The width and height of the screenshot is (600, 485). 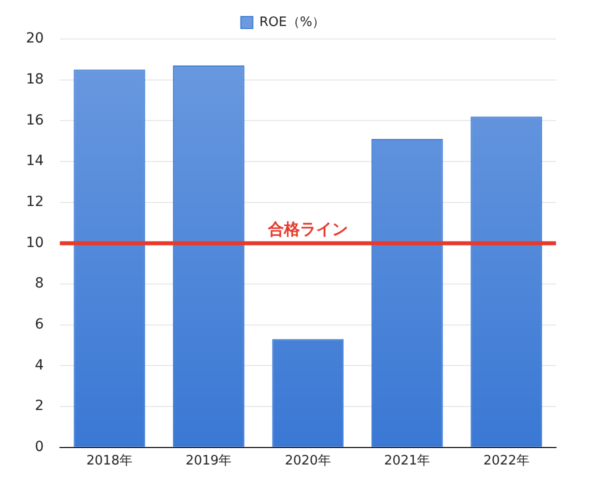 What do you see at coordinates (35, 38) in the screenshot?
I see `y-tick-label: 20` at bounding box center [35, 38].